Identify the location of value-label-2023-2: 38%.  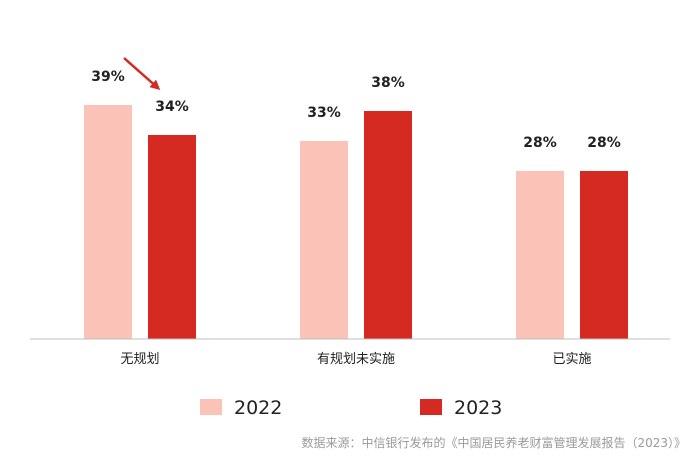
(388, 83).